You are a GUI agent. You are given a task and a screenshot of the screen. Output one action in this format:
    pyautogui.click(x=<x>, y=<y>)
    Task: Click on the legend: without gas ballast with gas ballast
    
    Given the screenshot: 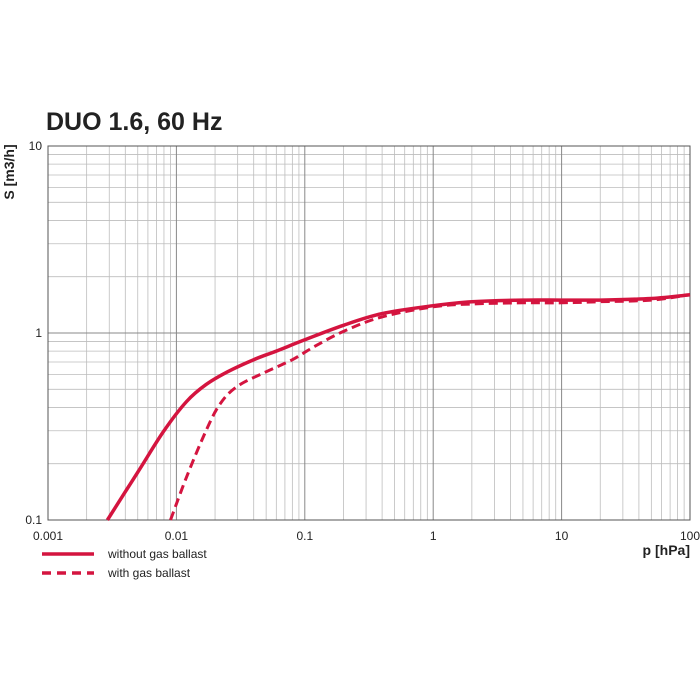 What is the action you would take?
    pyautogui.click(x=124, y=563)
    